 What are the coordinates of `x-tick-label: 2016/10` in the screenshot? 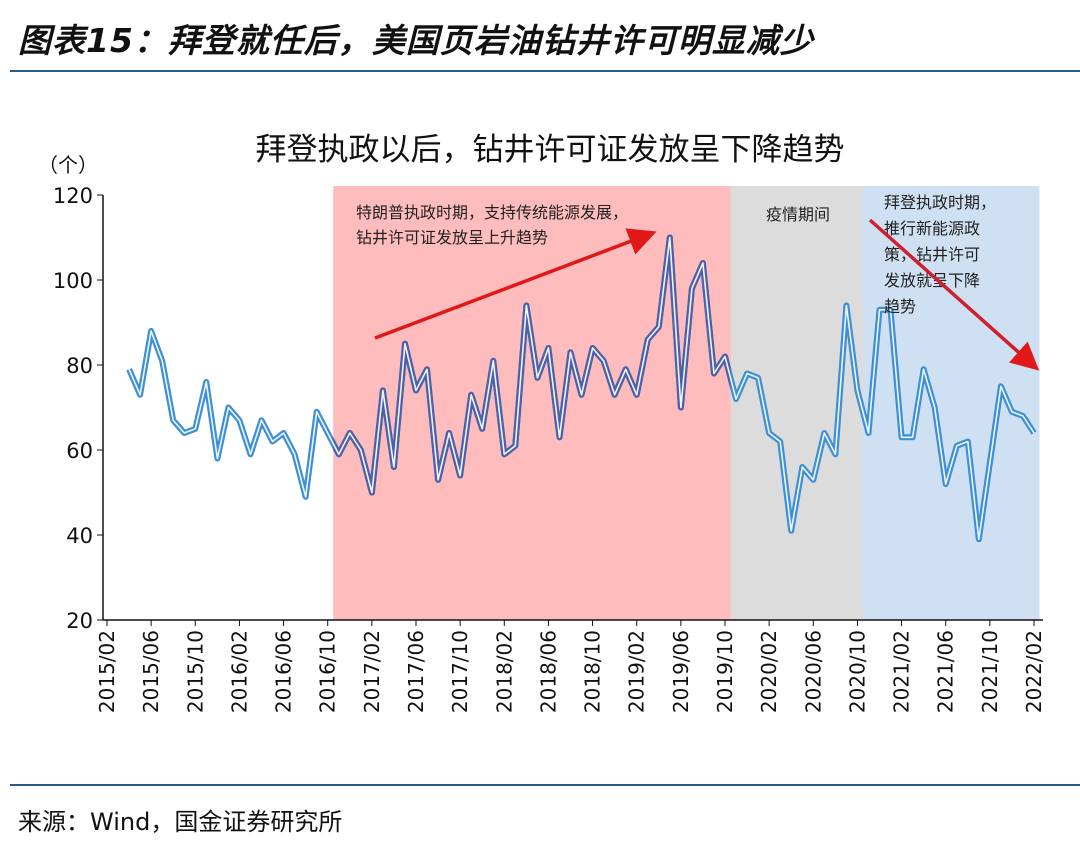 It's located at (328, 671).